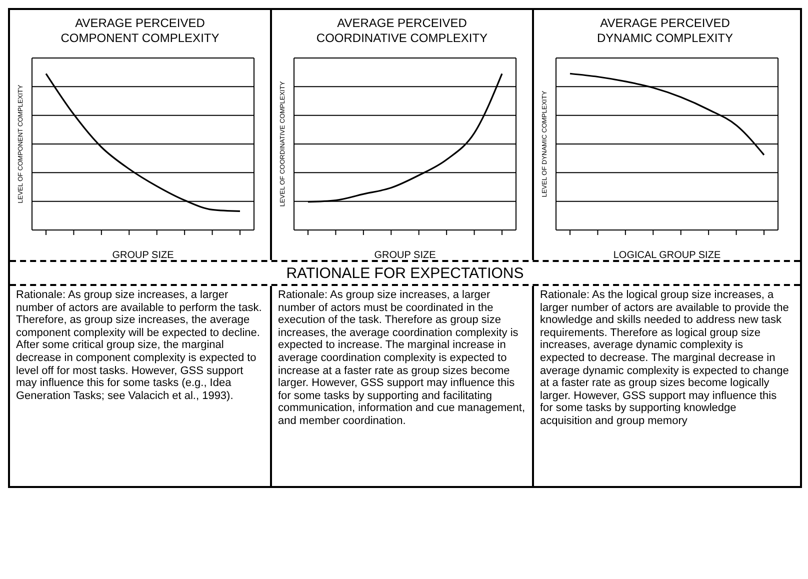  Describe the element at coordinates (139, 345) in the screenshot. I see `text: Rationale: As group size increases, a larger number of actors are available to perform the task. Therefore, as group size increases, the average component complexity will be expected to decline. After some critical group size, the marginal decrease in component complexity is expected to level off for most tasks. However, GSS support may influence this for some tasks (e.g., Idea Generation Tasks; see Valacich et al., 1993).` at that location.